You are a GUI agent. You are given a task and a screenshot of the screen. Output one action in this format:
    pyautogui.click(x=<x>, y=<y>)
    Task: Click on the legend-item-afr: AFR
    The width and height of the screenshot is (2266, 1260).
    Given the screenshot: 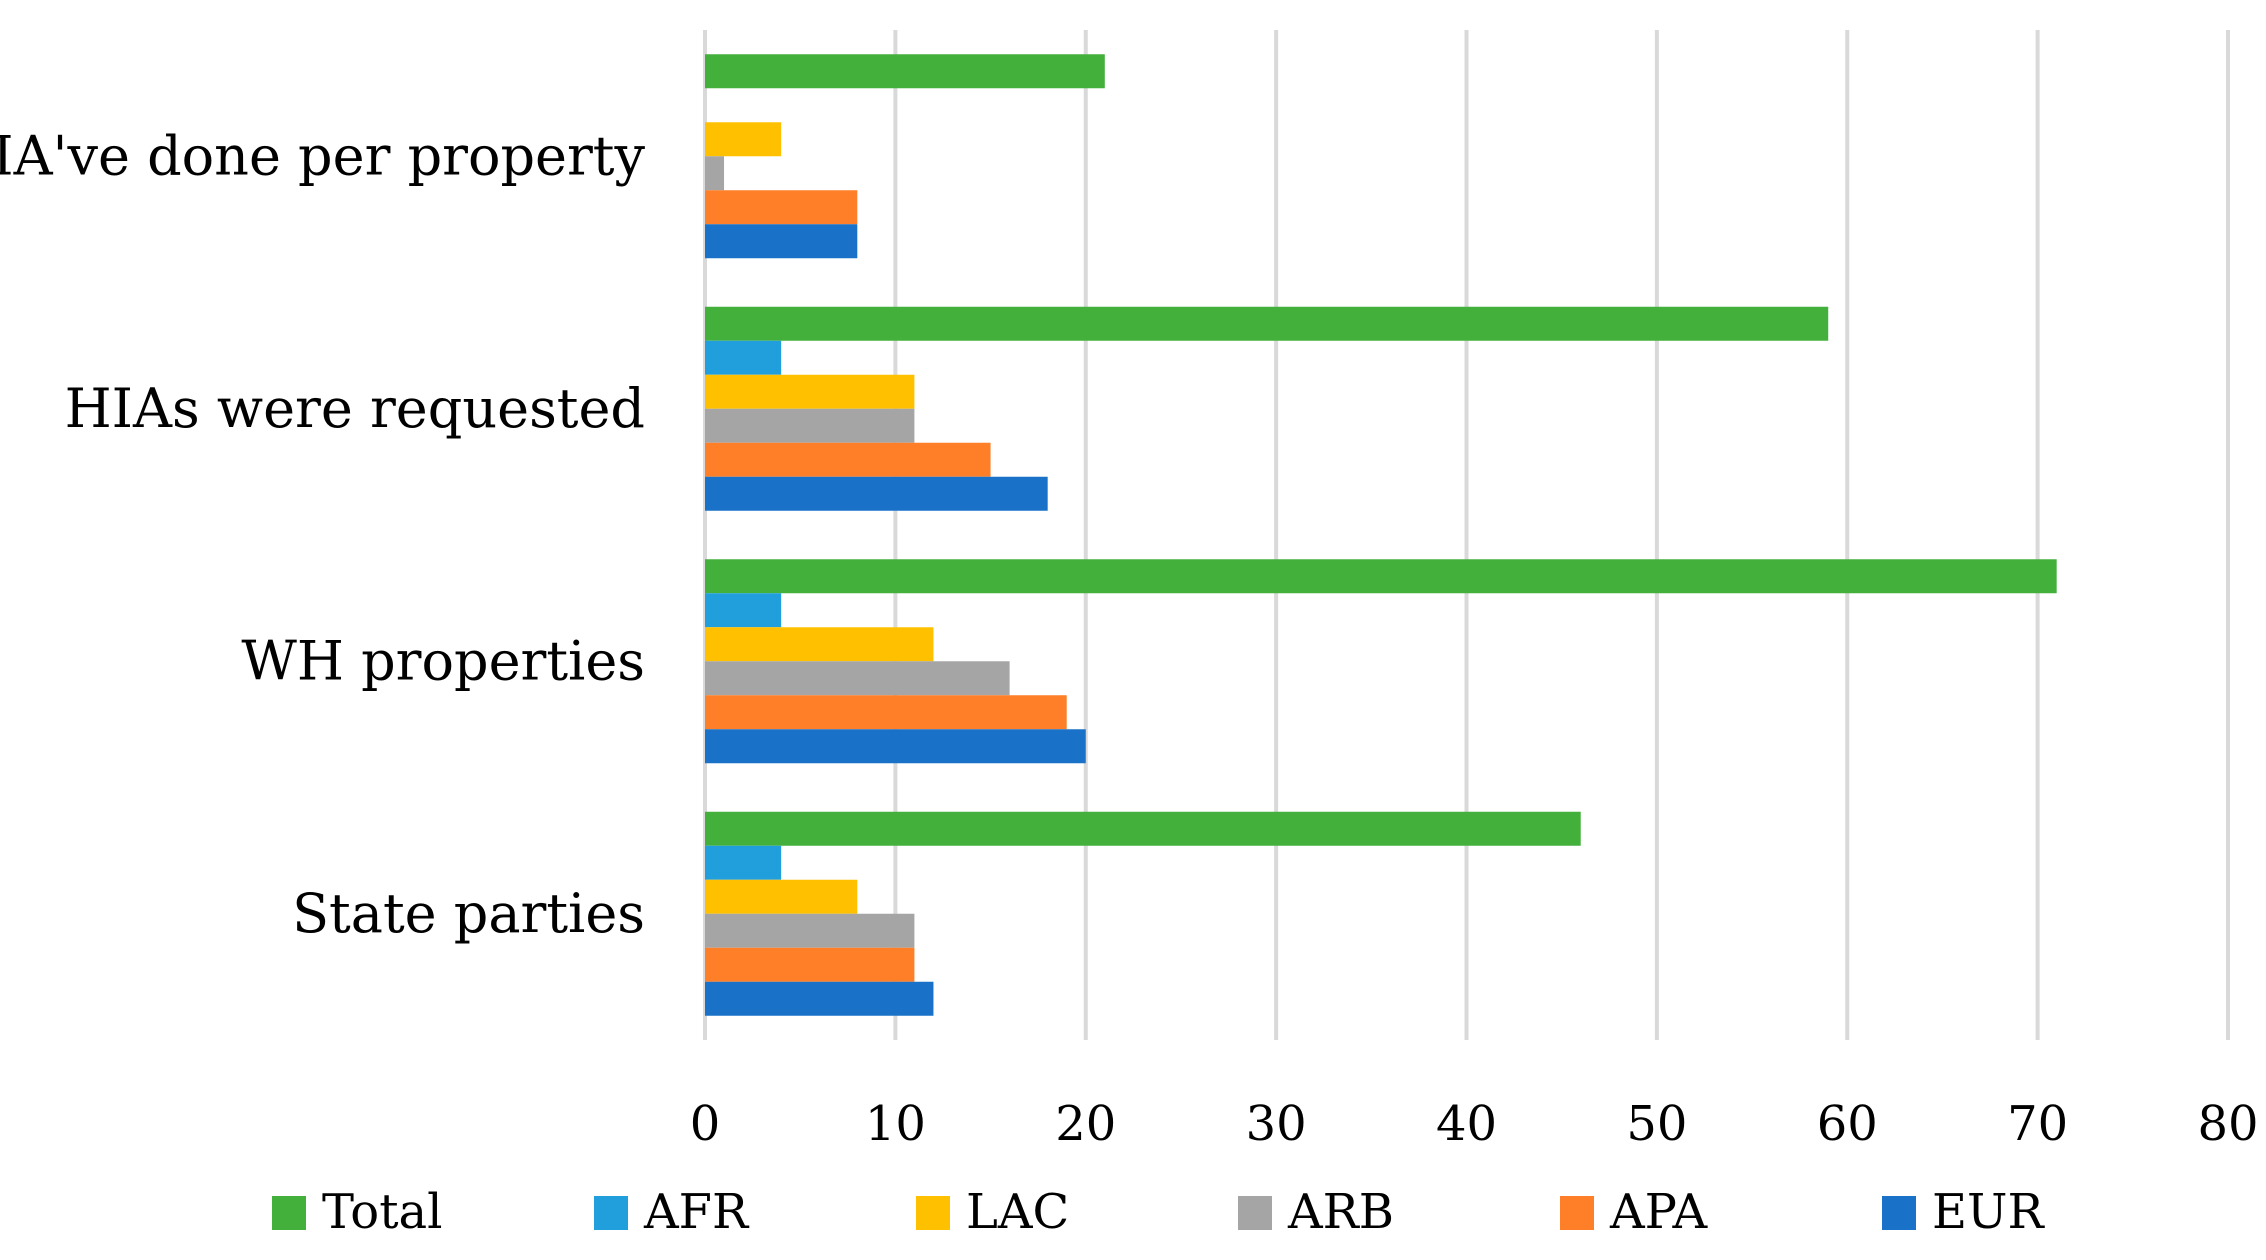 What is the action you would take?
    pyautogui.click(x=672, y=1212)
    